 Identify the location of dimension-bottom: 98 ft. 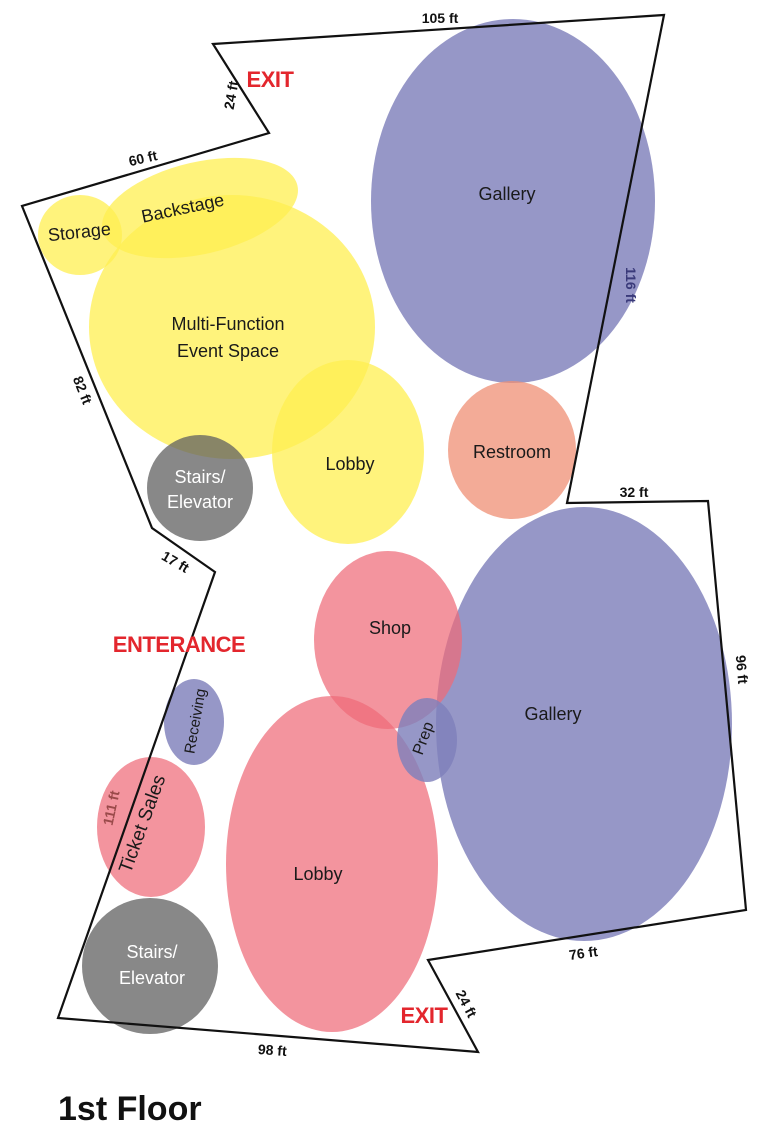
(272, 1050).